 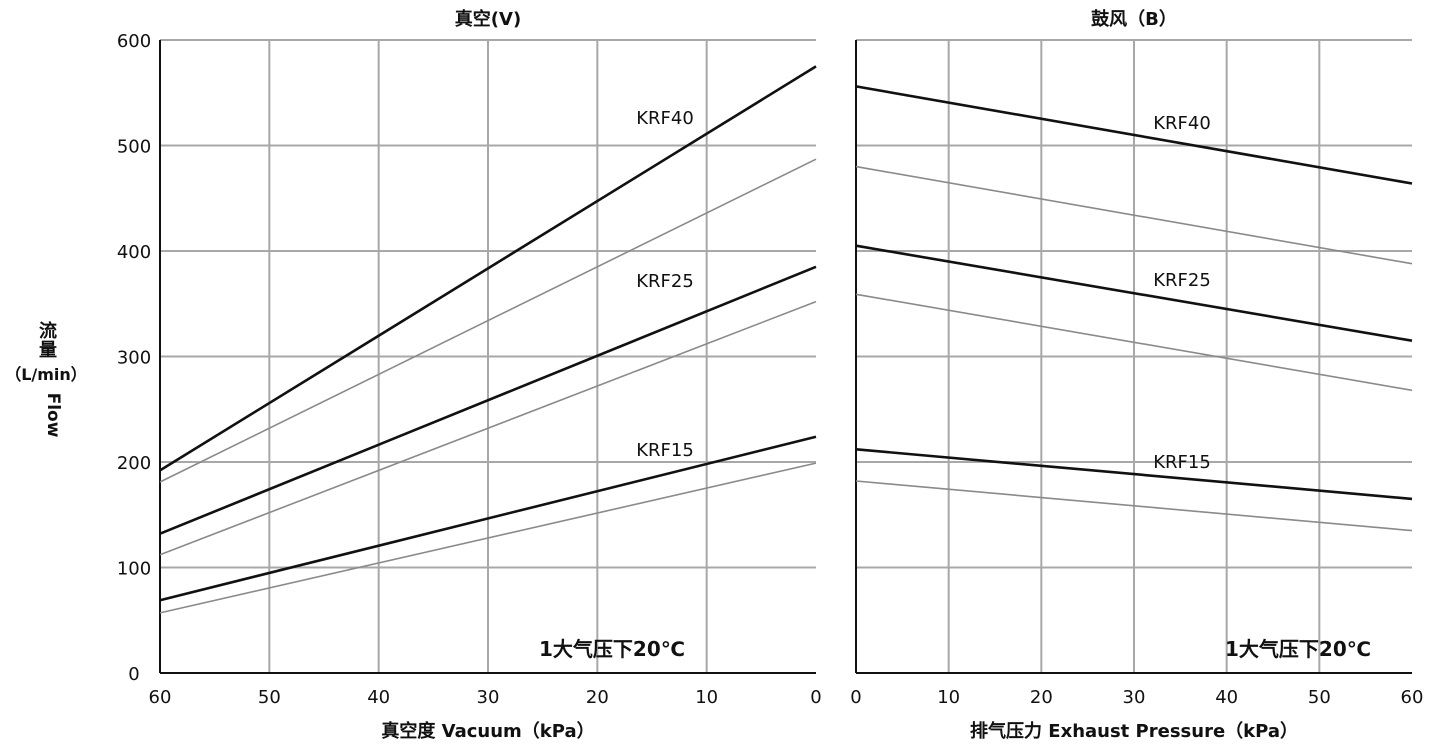 I want to click on y-tick-label: 100, so click(x=134, y=569).